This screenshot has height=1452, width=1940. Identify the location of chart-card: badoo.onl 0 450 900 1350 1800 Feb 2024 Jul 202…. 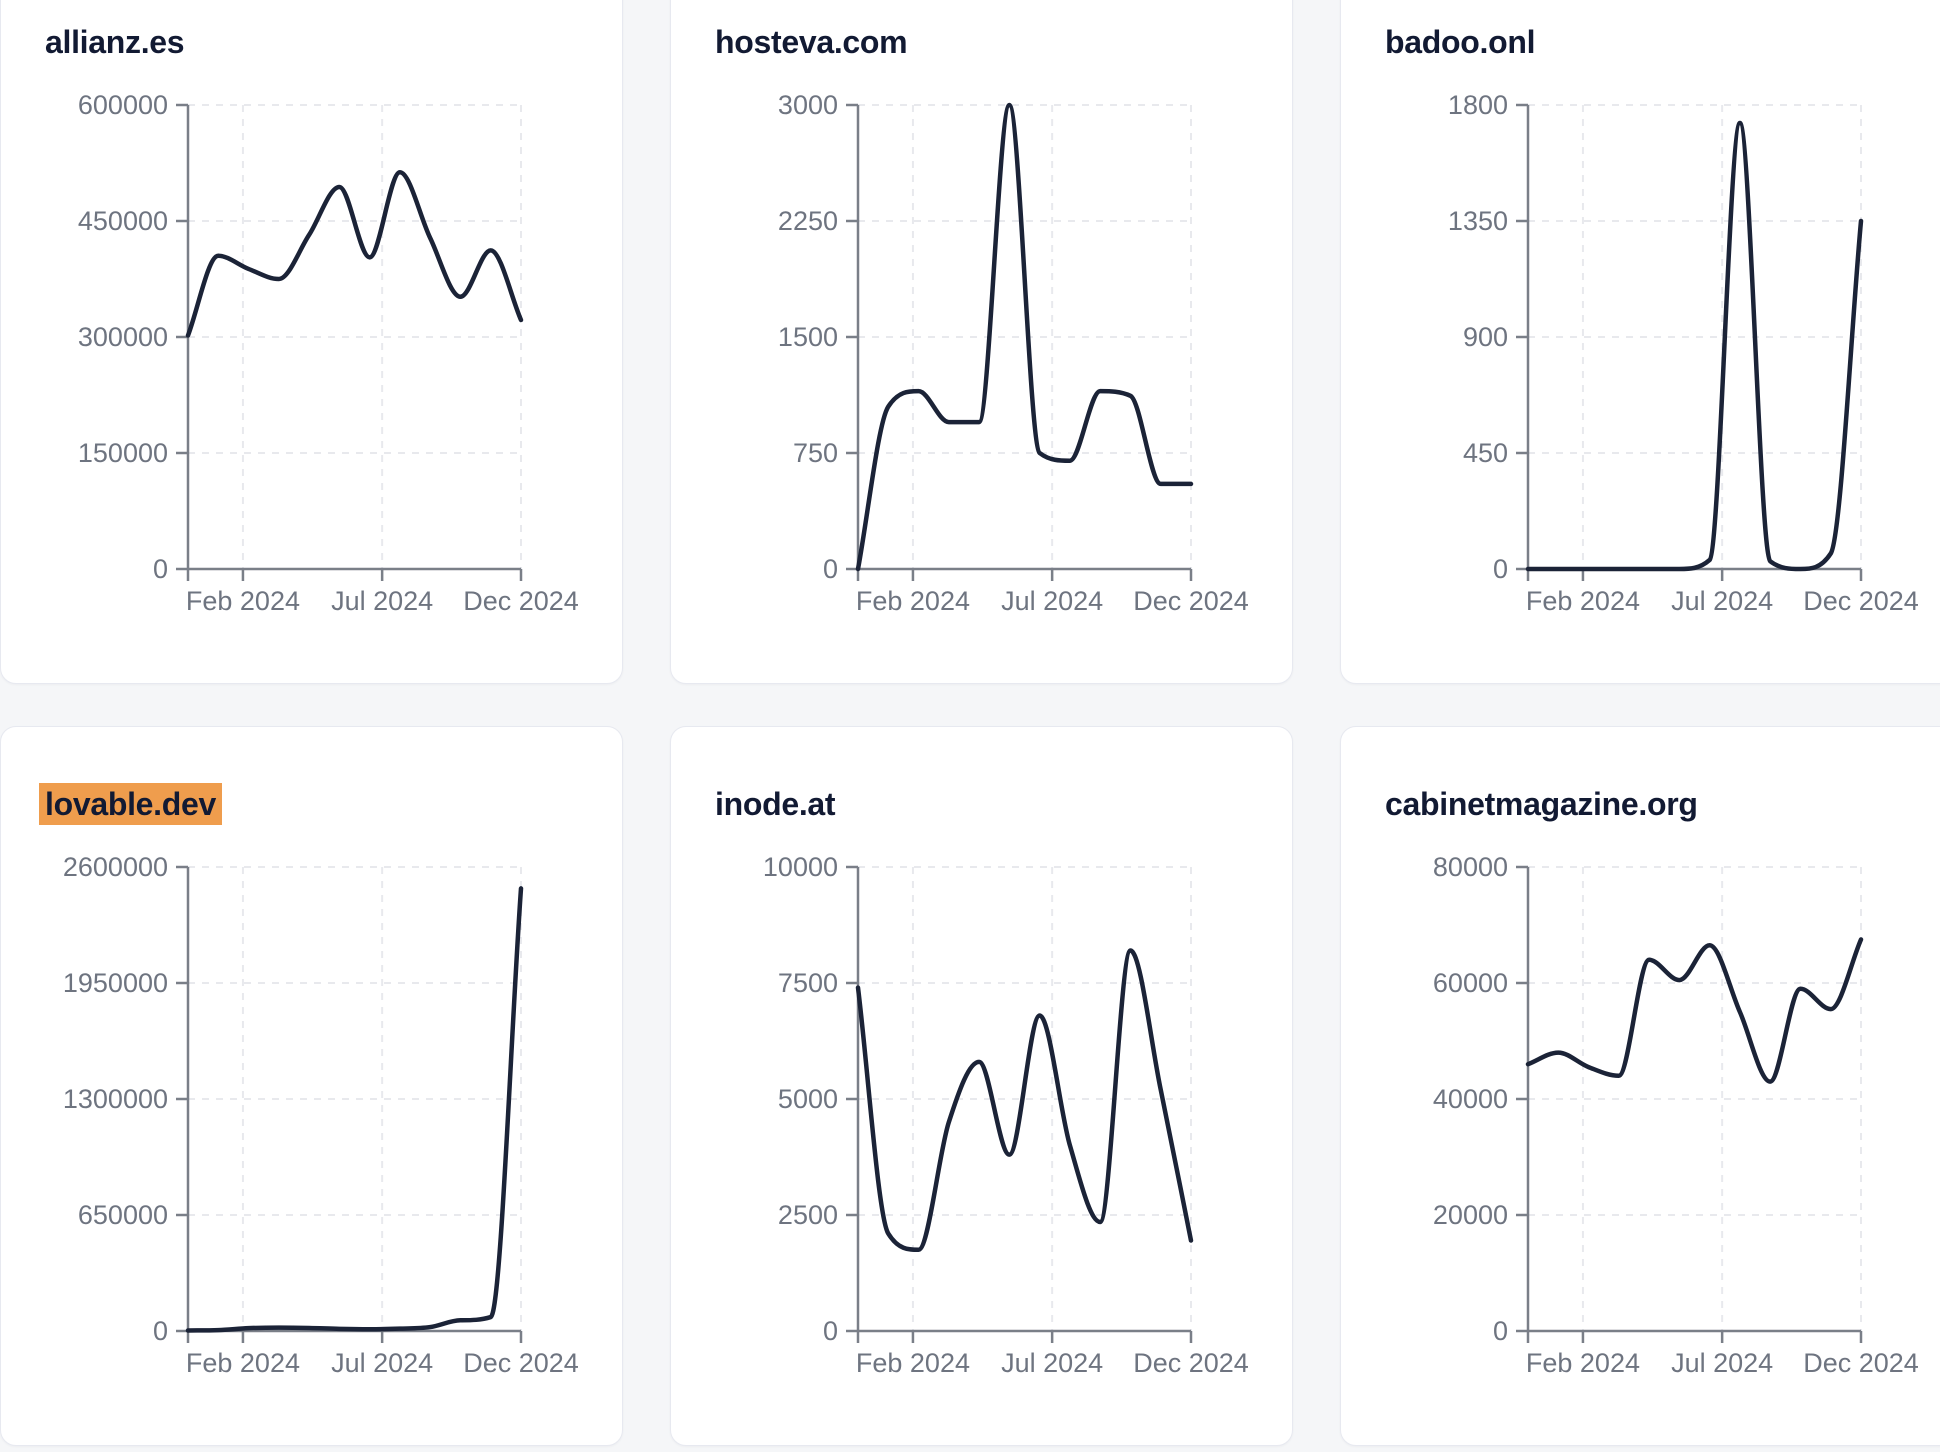
(1640, 342).